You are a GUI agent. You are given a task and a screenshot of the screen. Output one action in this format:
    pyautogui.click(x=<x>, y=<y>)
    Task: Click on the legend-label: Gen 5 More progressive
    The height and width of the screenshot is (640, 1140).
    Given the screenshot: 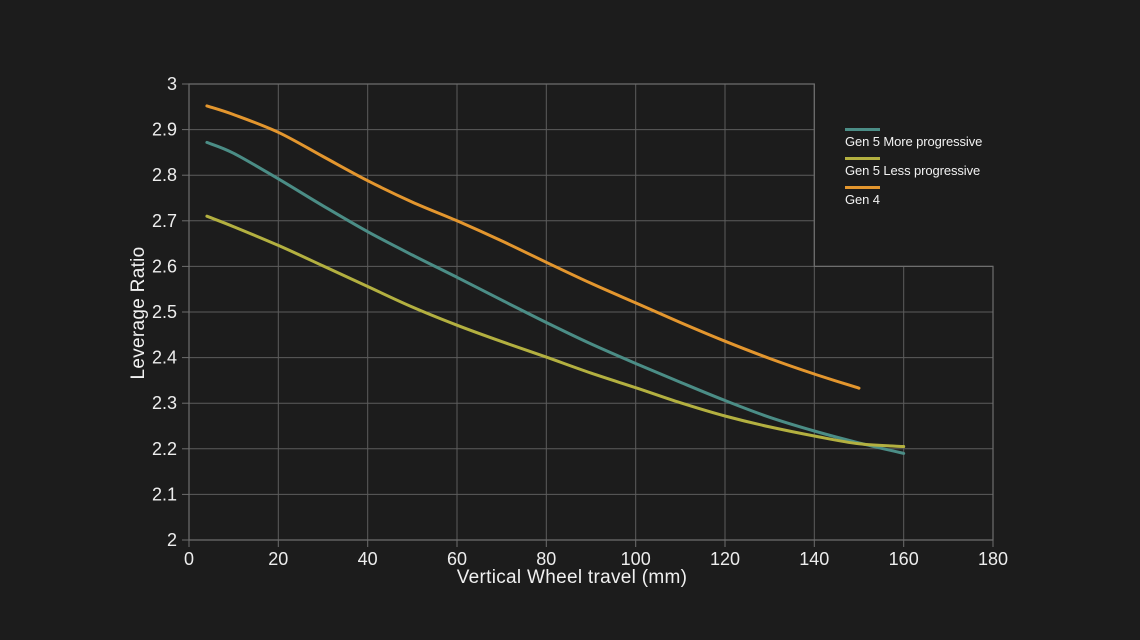 What is the action you would take?
    pyautogui.click(x=914, y=141)
    